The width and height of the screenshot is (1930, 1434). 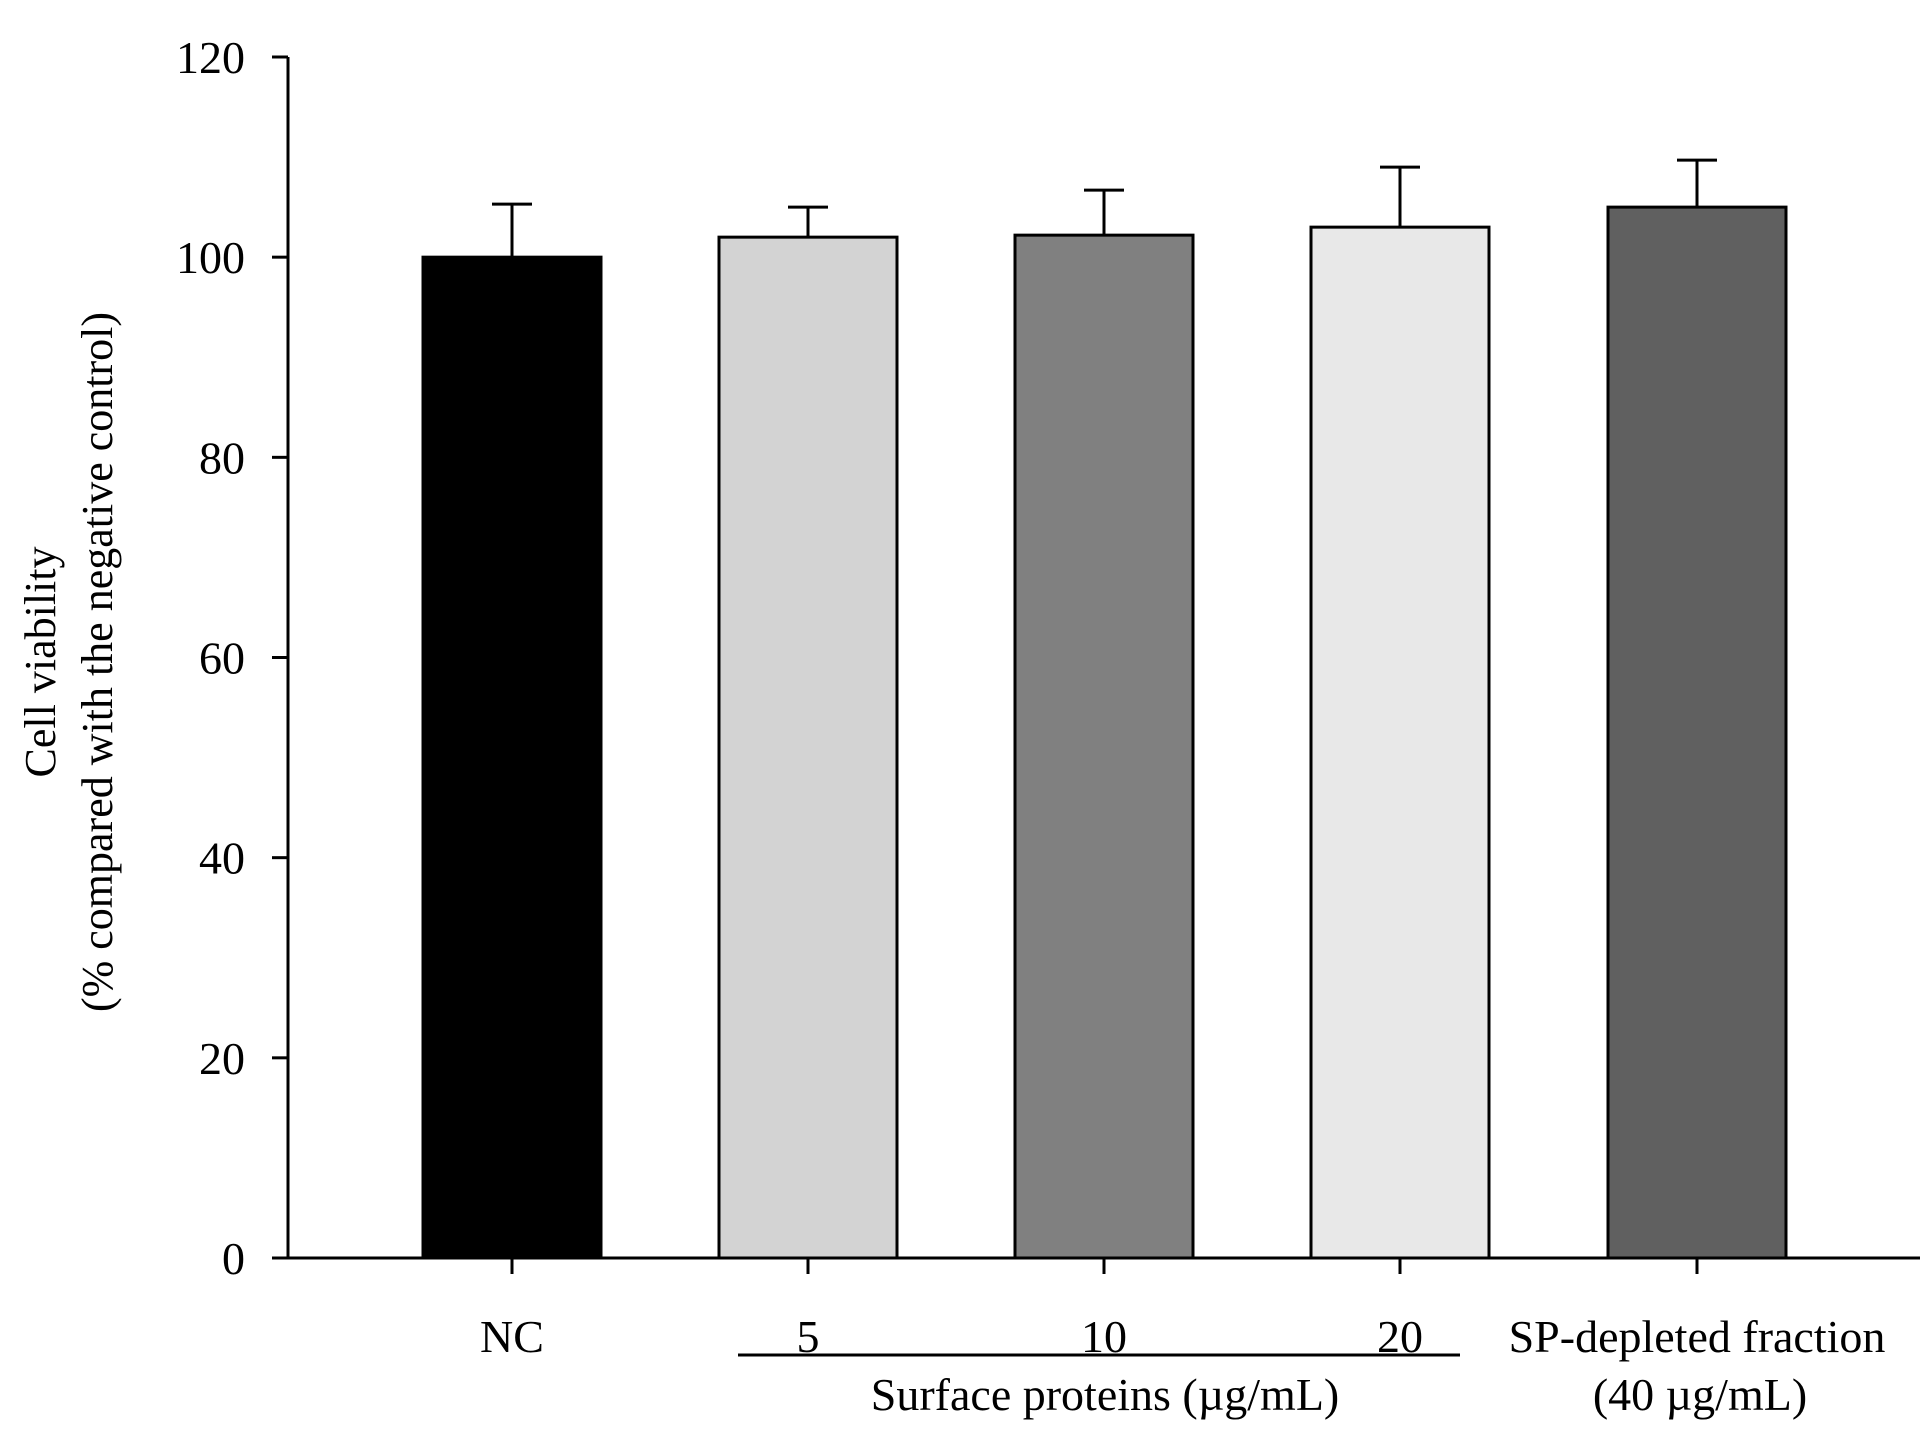 I want to click on y-tick-label-80: 80, so click(x=222, y=457).